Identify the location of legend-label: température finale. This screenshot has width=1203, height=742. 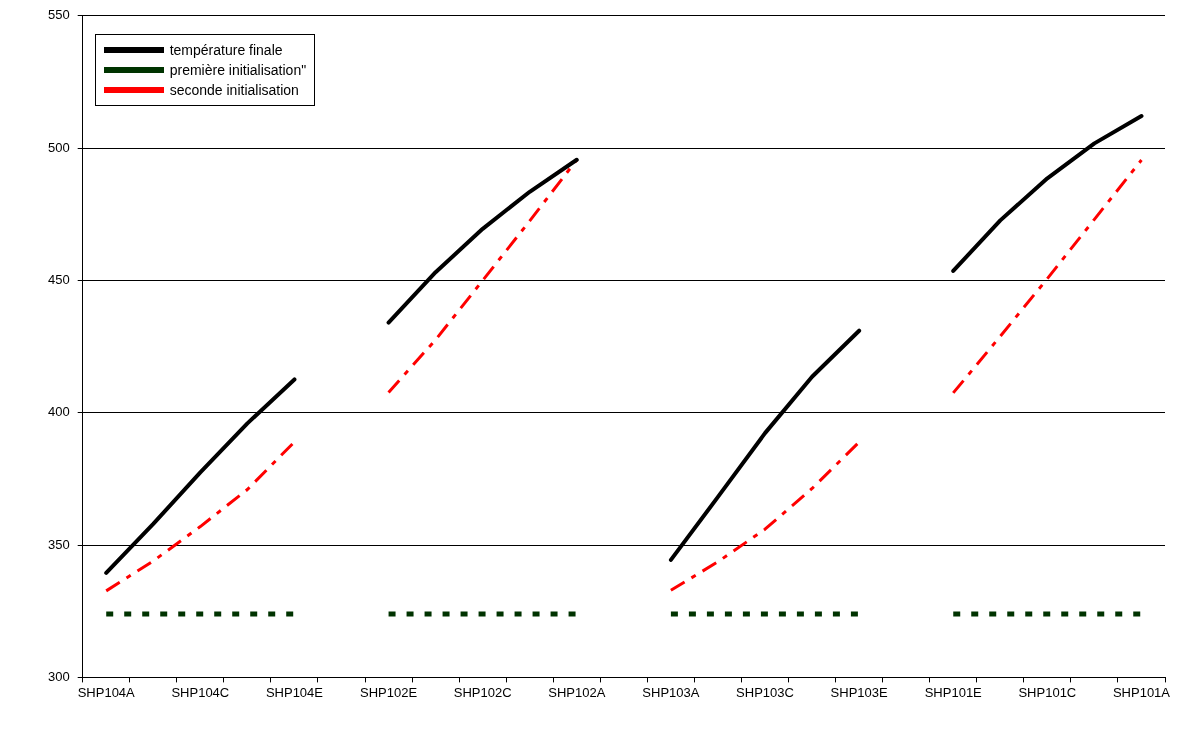
(226, 50).